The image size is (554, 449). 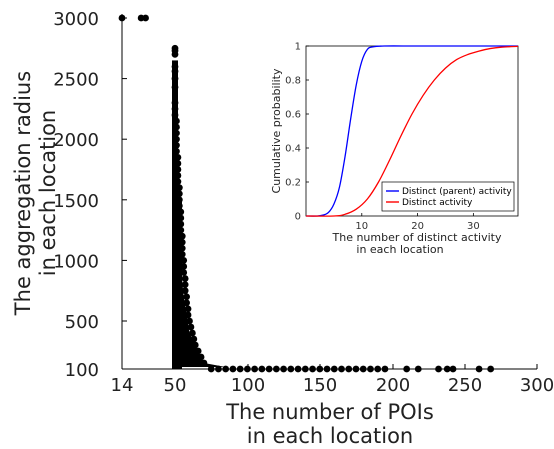 What do you see at coordinates (293, 81) in the screenshot?
I see `inset-y-tick-label: 0.8` at bounding box center [293, 81].